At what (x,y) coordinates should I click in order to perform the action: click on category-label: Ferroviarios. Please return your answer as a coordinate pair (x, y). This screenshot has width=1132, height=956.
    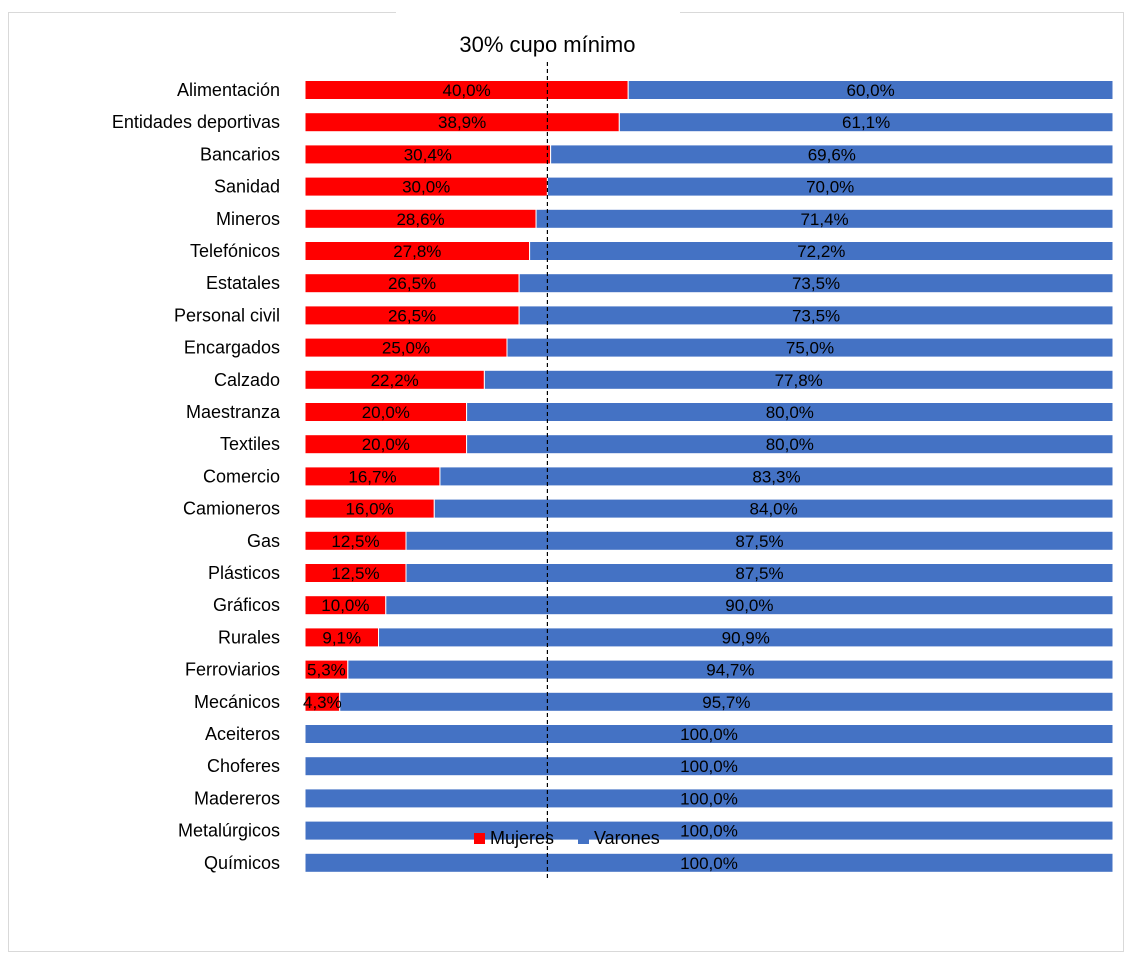
    Looking at the image, I should click on (232, 670).